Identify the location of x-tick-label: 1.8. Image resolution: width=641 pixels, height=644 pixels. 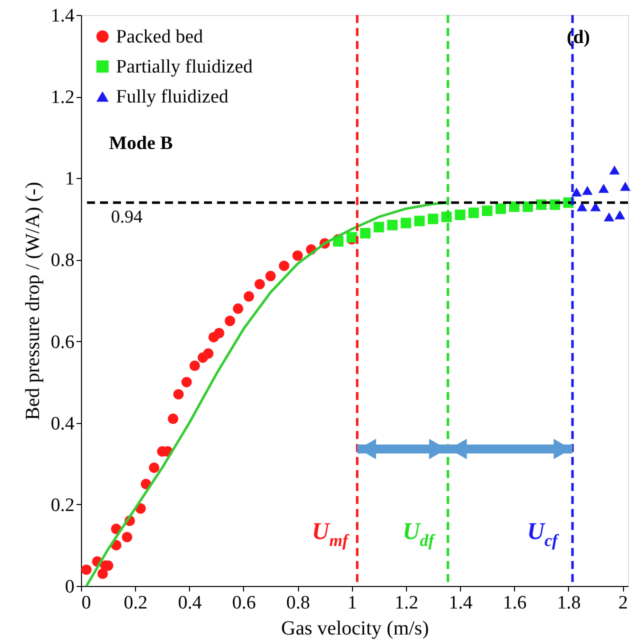
(569, 603).